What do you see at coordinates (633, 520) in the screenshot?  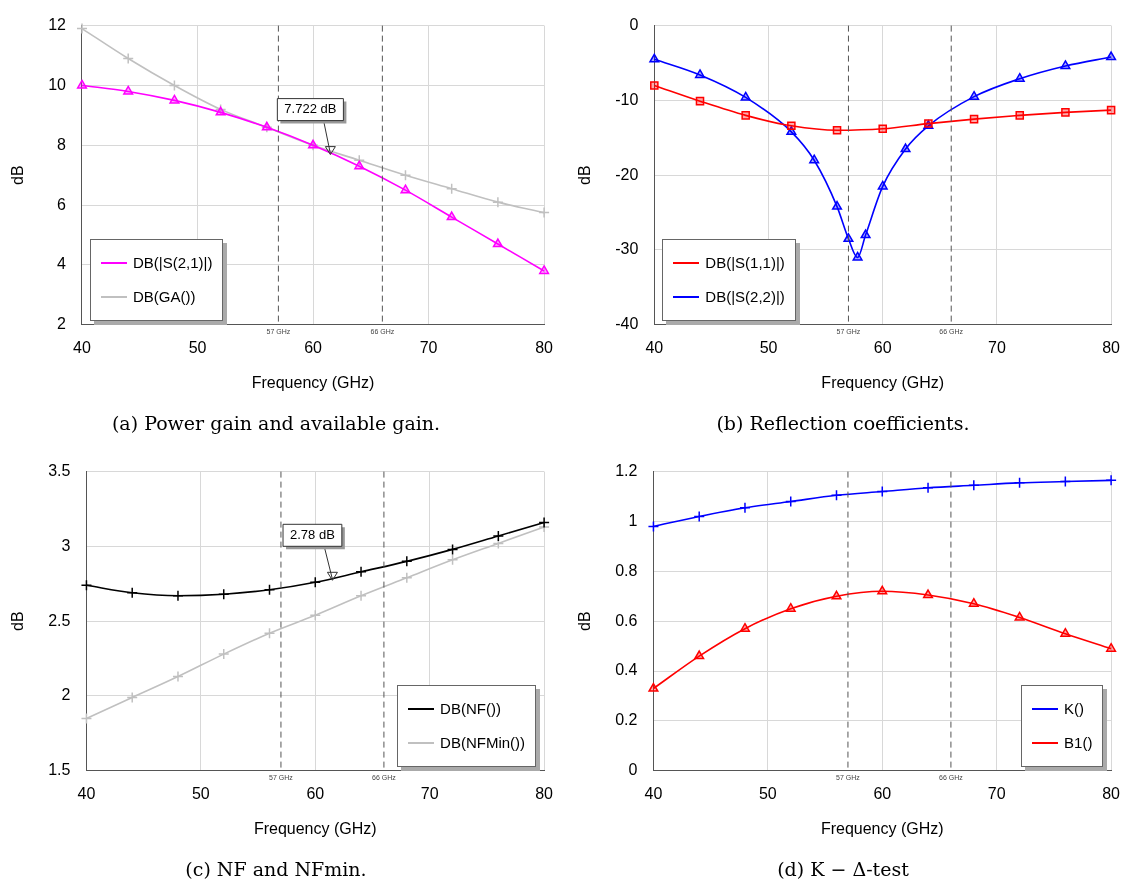 I see `y-tick-label: 1` at bounding box center [633, 520].